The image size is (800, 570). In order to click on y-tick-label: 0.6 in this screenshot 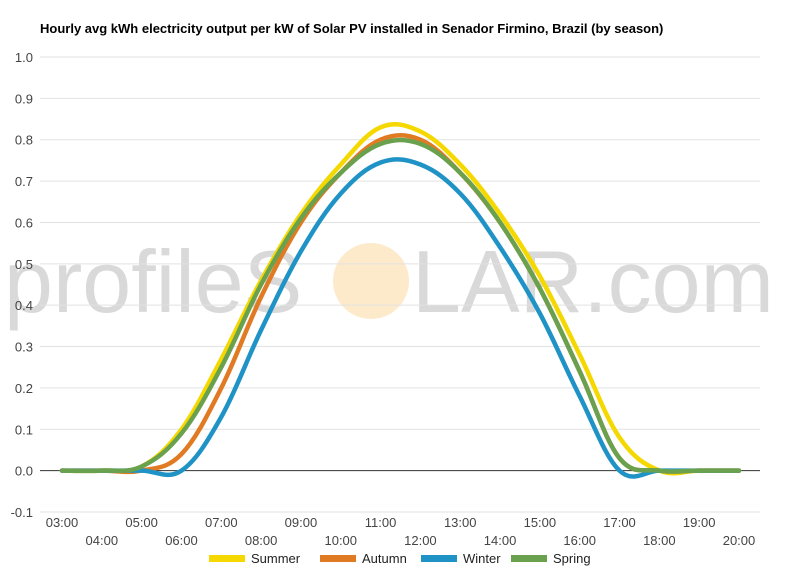, I will do `click(24, 222)`.